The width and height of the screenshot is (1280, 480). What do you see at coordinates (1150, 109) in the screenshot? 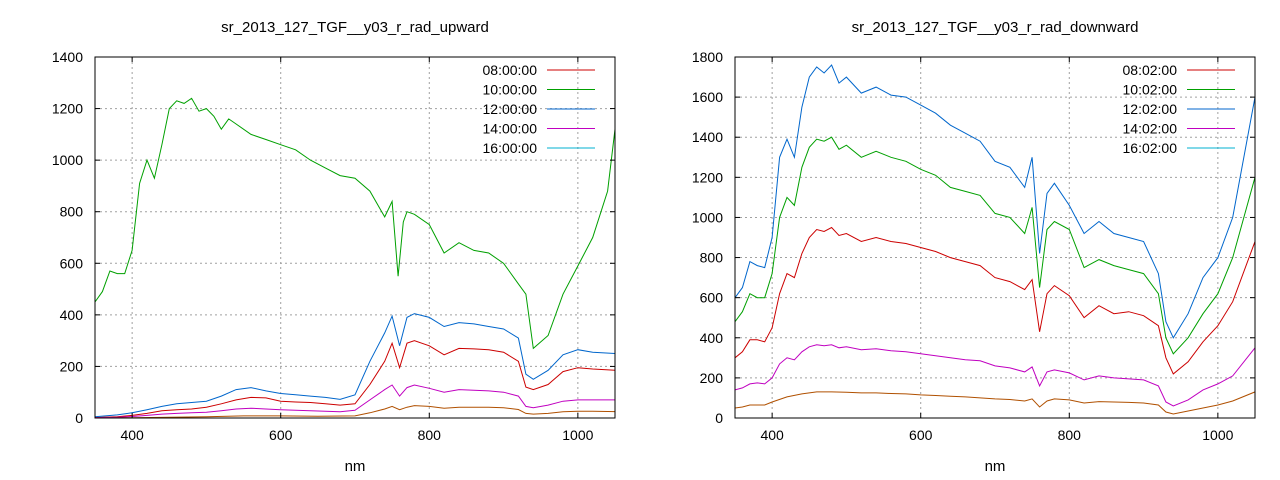
I see `legend-label: 12:02:00` at bounding box center [1150, 109].